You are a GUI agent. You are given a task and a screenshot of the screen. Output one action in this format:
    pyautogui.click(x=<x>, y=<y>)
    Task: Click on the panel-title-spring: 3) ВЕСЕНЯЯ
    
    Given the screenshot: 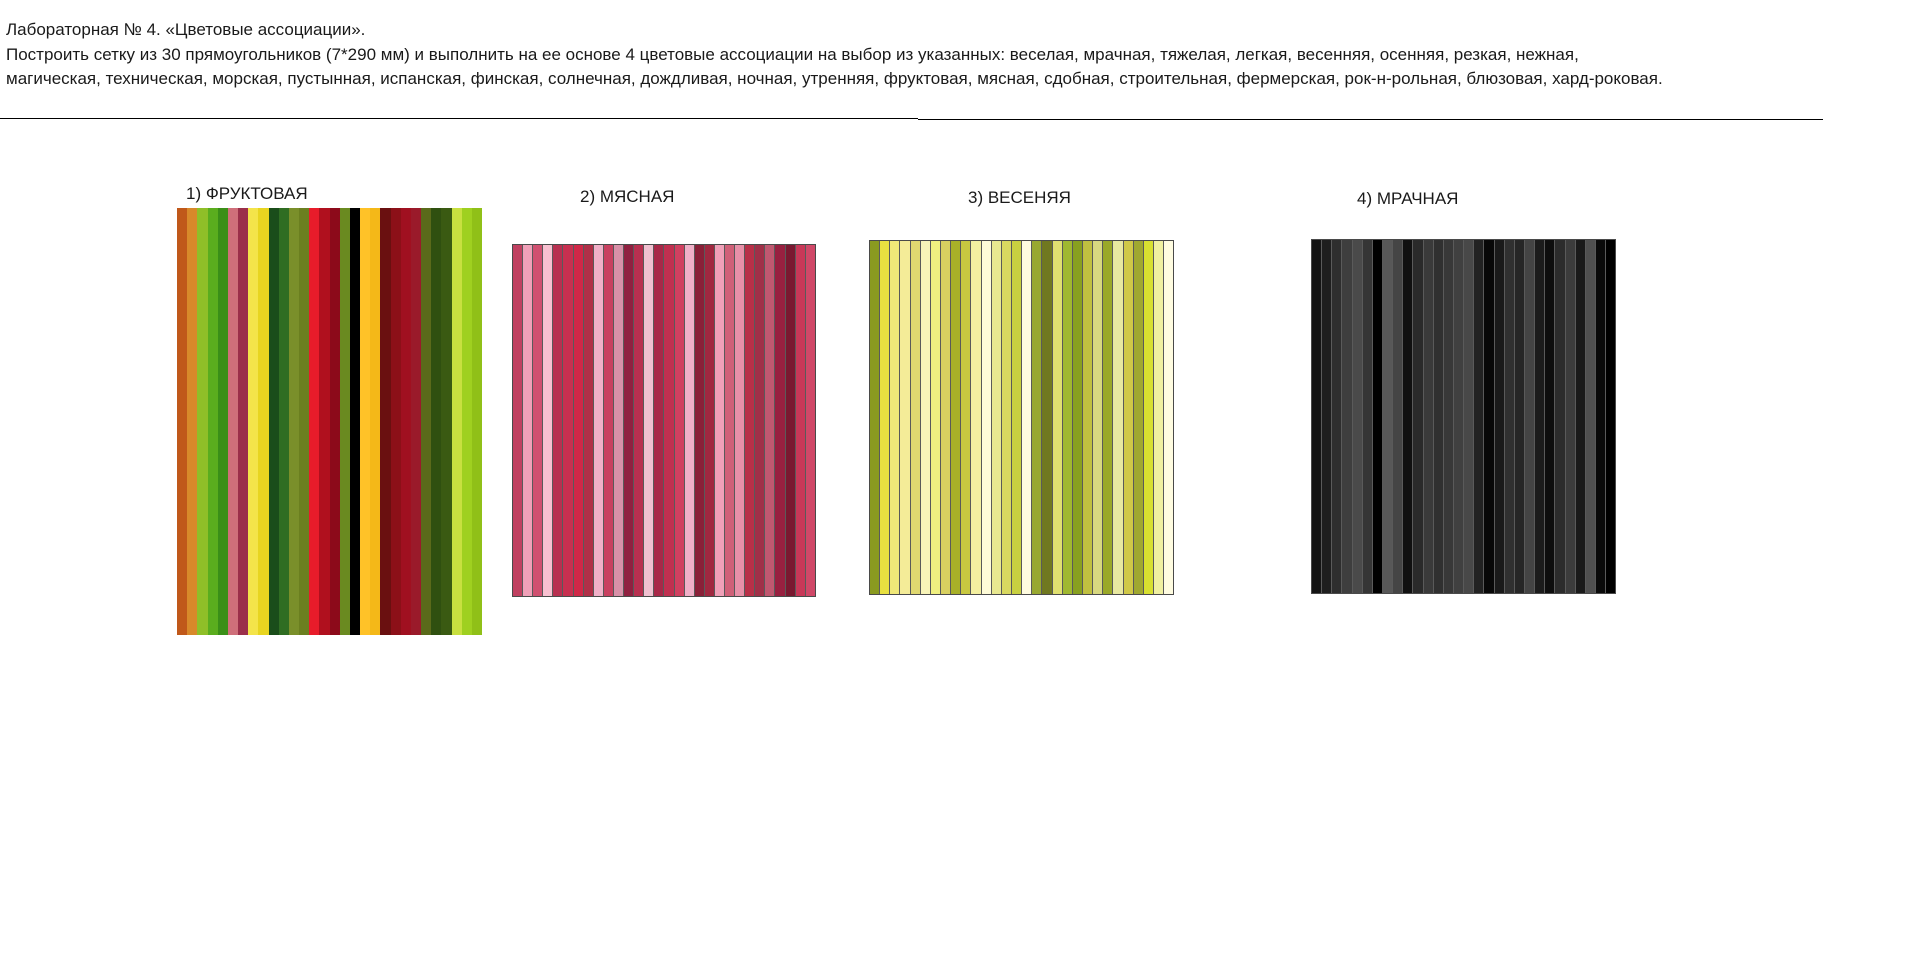 What is the action you would take?
    pyautogui.click(x=1019, y=197)
    